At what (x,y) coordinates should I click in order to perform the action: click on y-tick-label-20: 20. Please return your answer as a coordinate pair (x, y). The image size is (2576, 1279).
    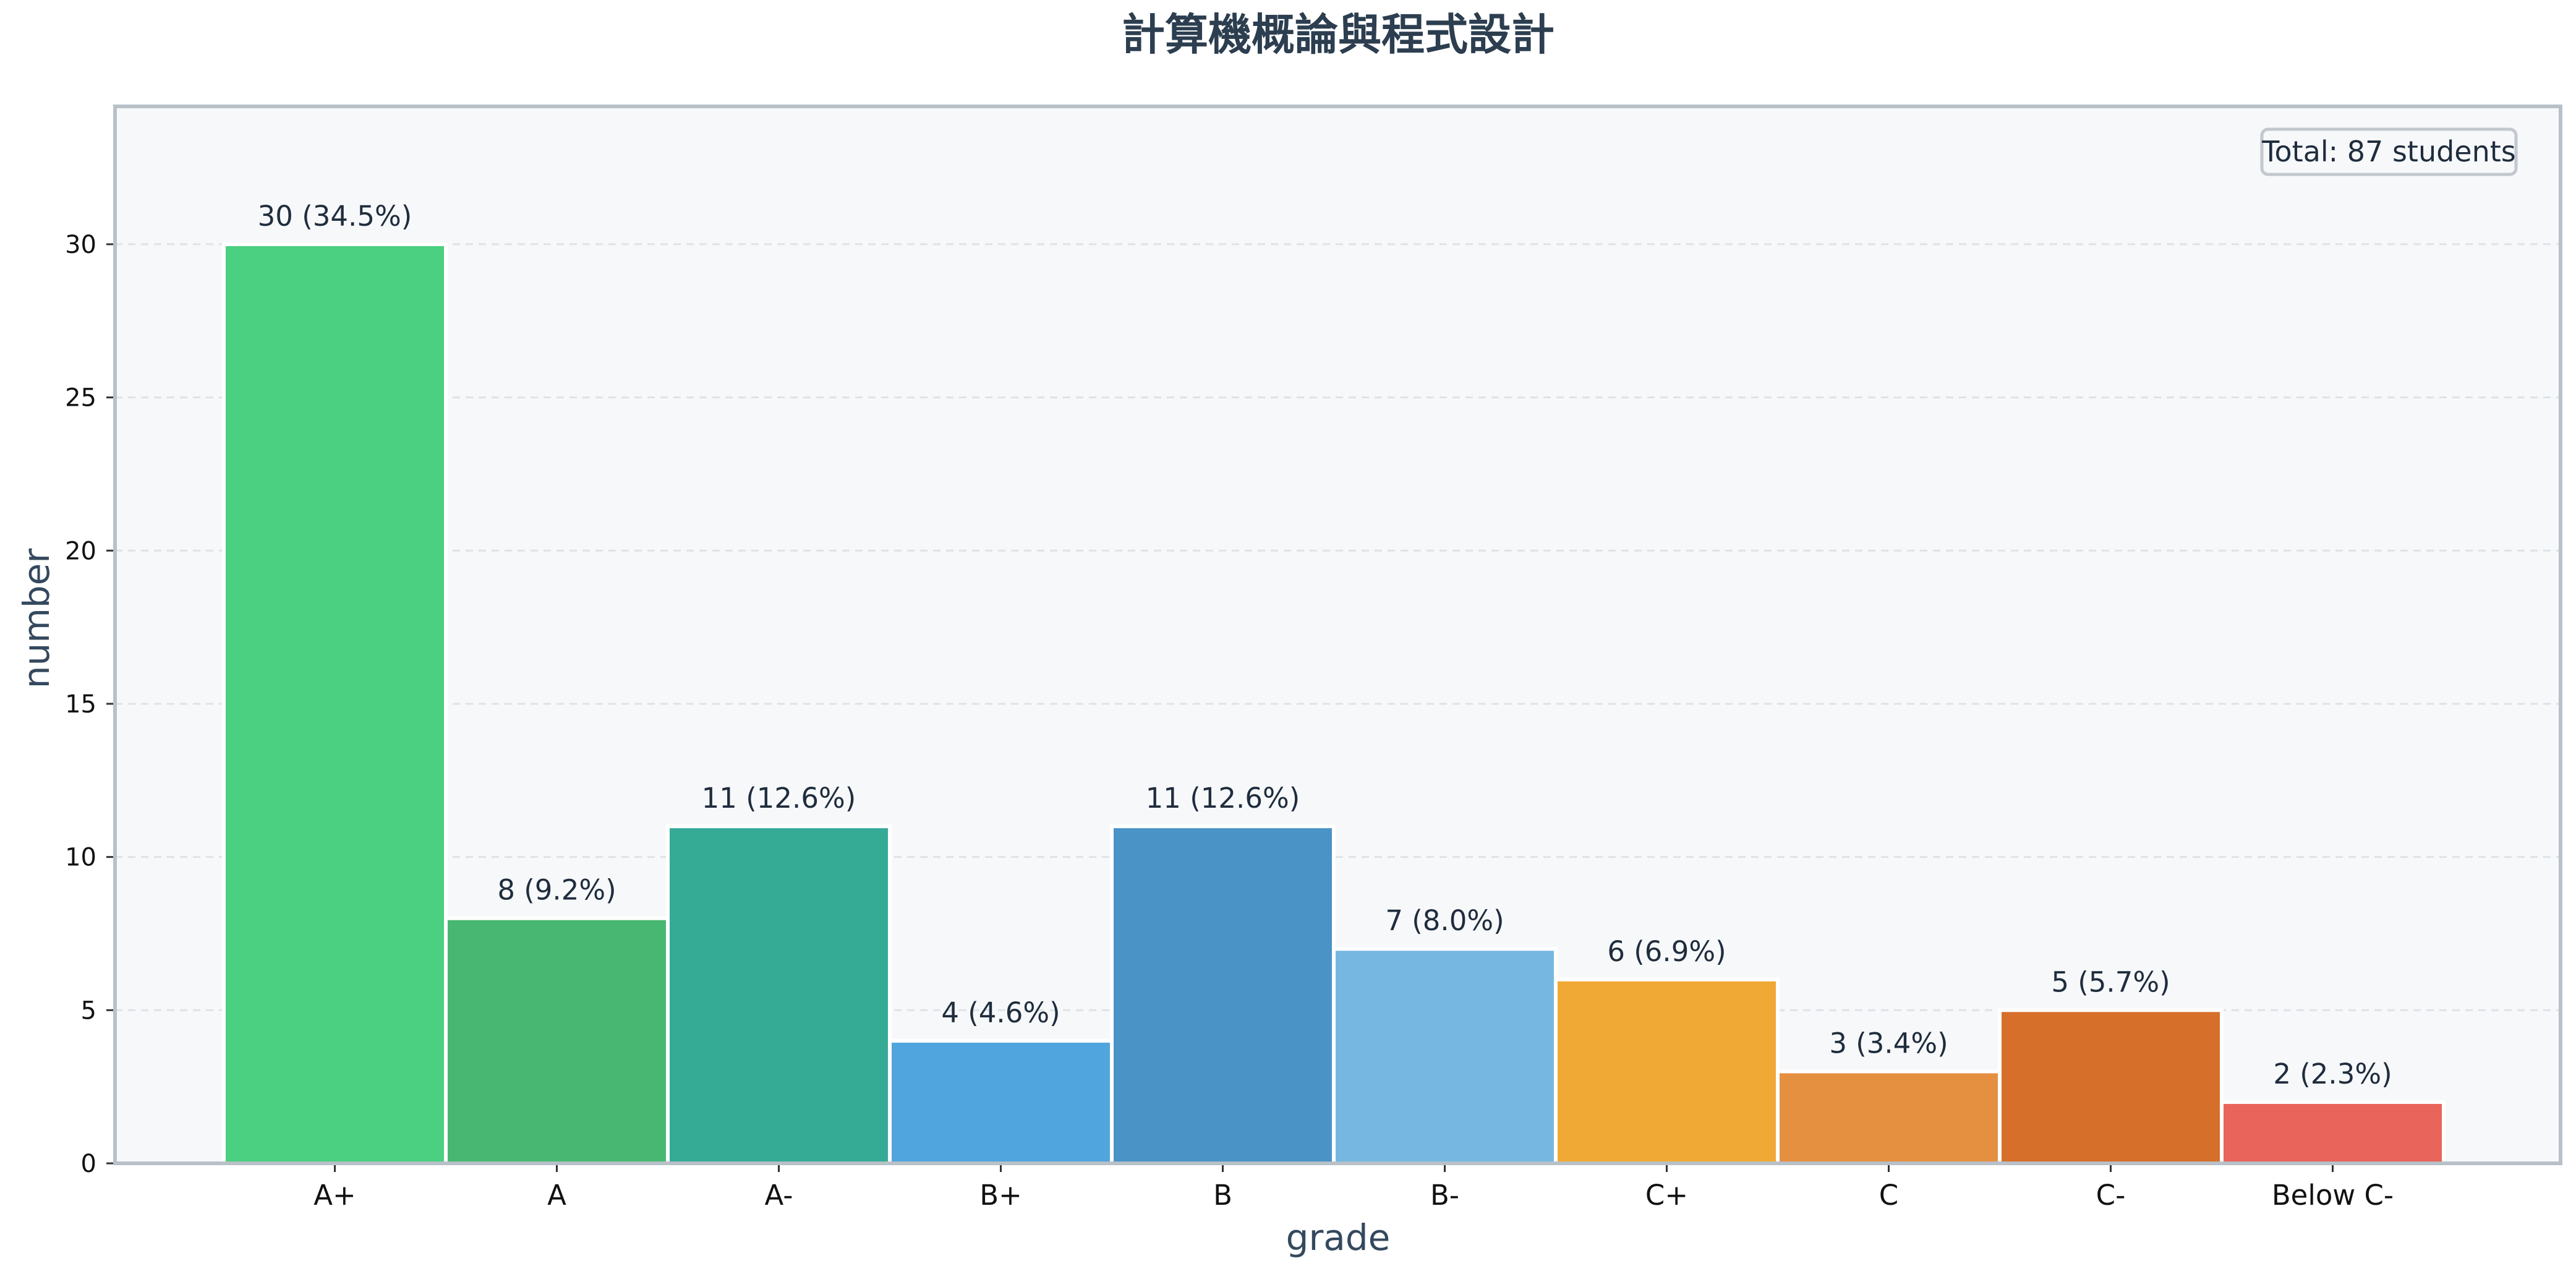
    Looking at the image, I should click on (80, 551).